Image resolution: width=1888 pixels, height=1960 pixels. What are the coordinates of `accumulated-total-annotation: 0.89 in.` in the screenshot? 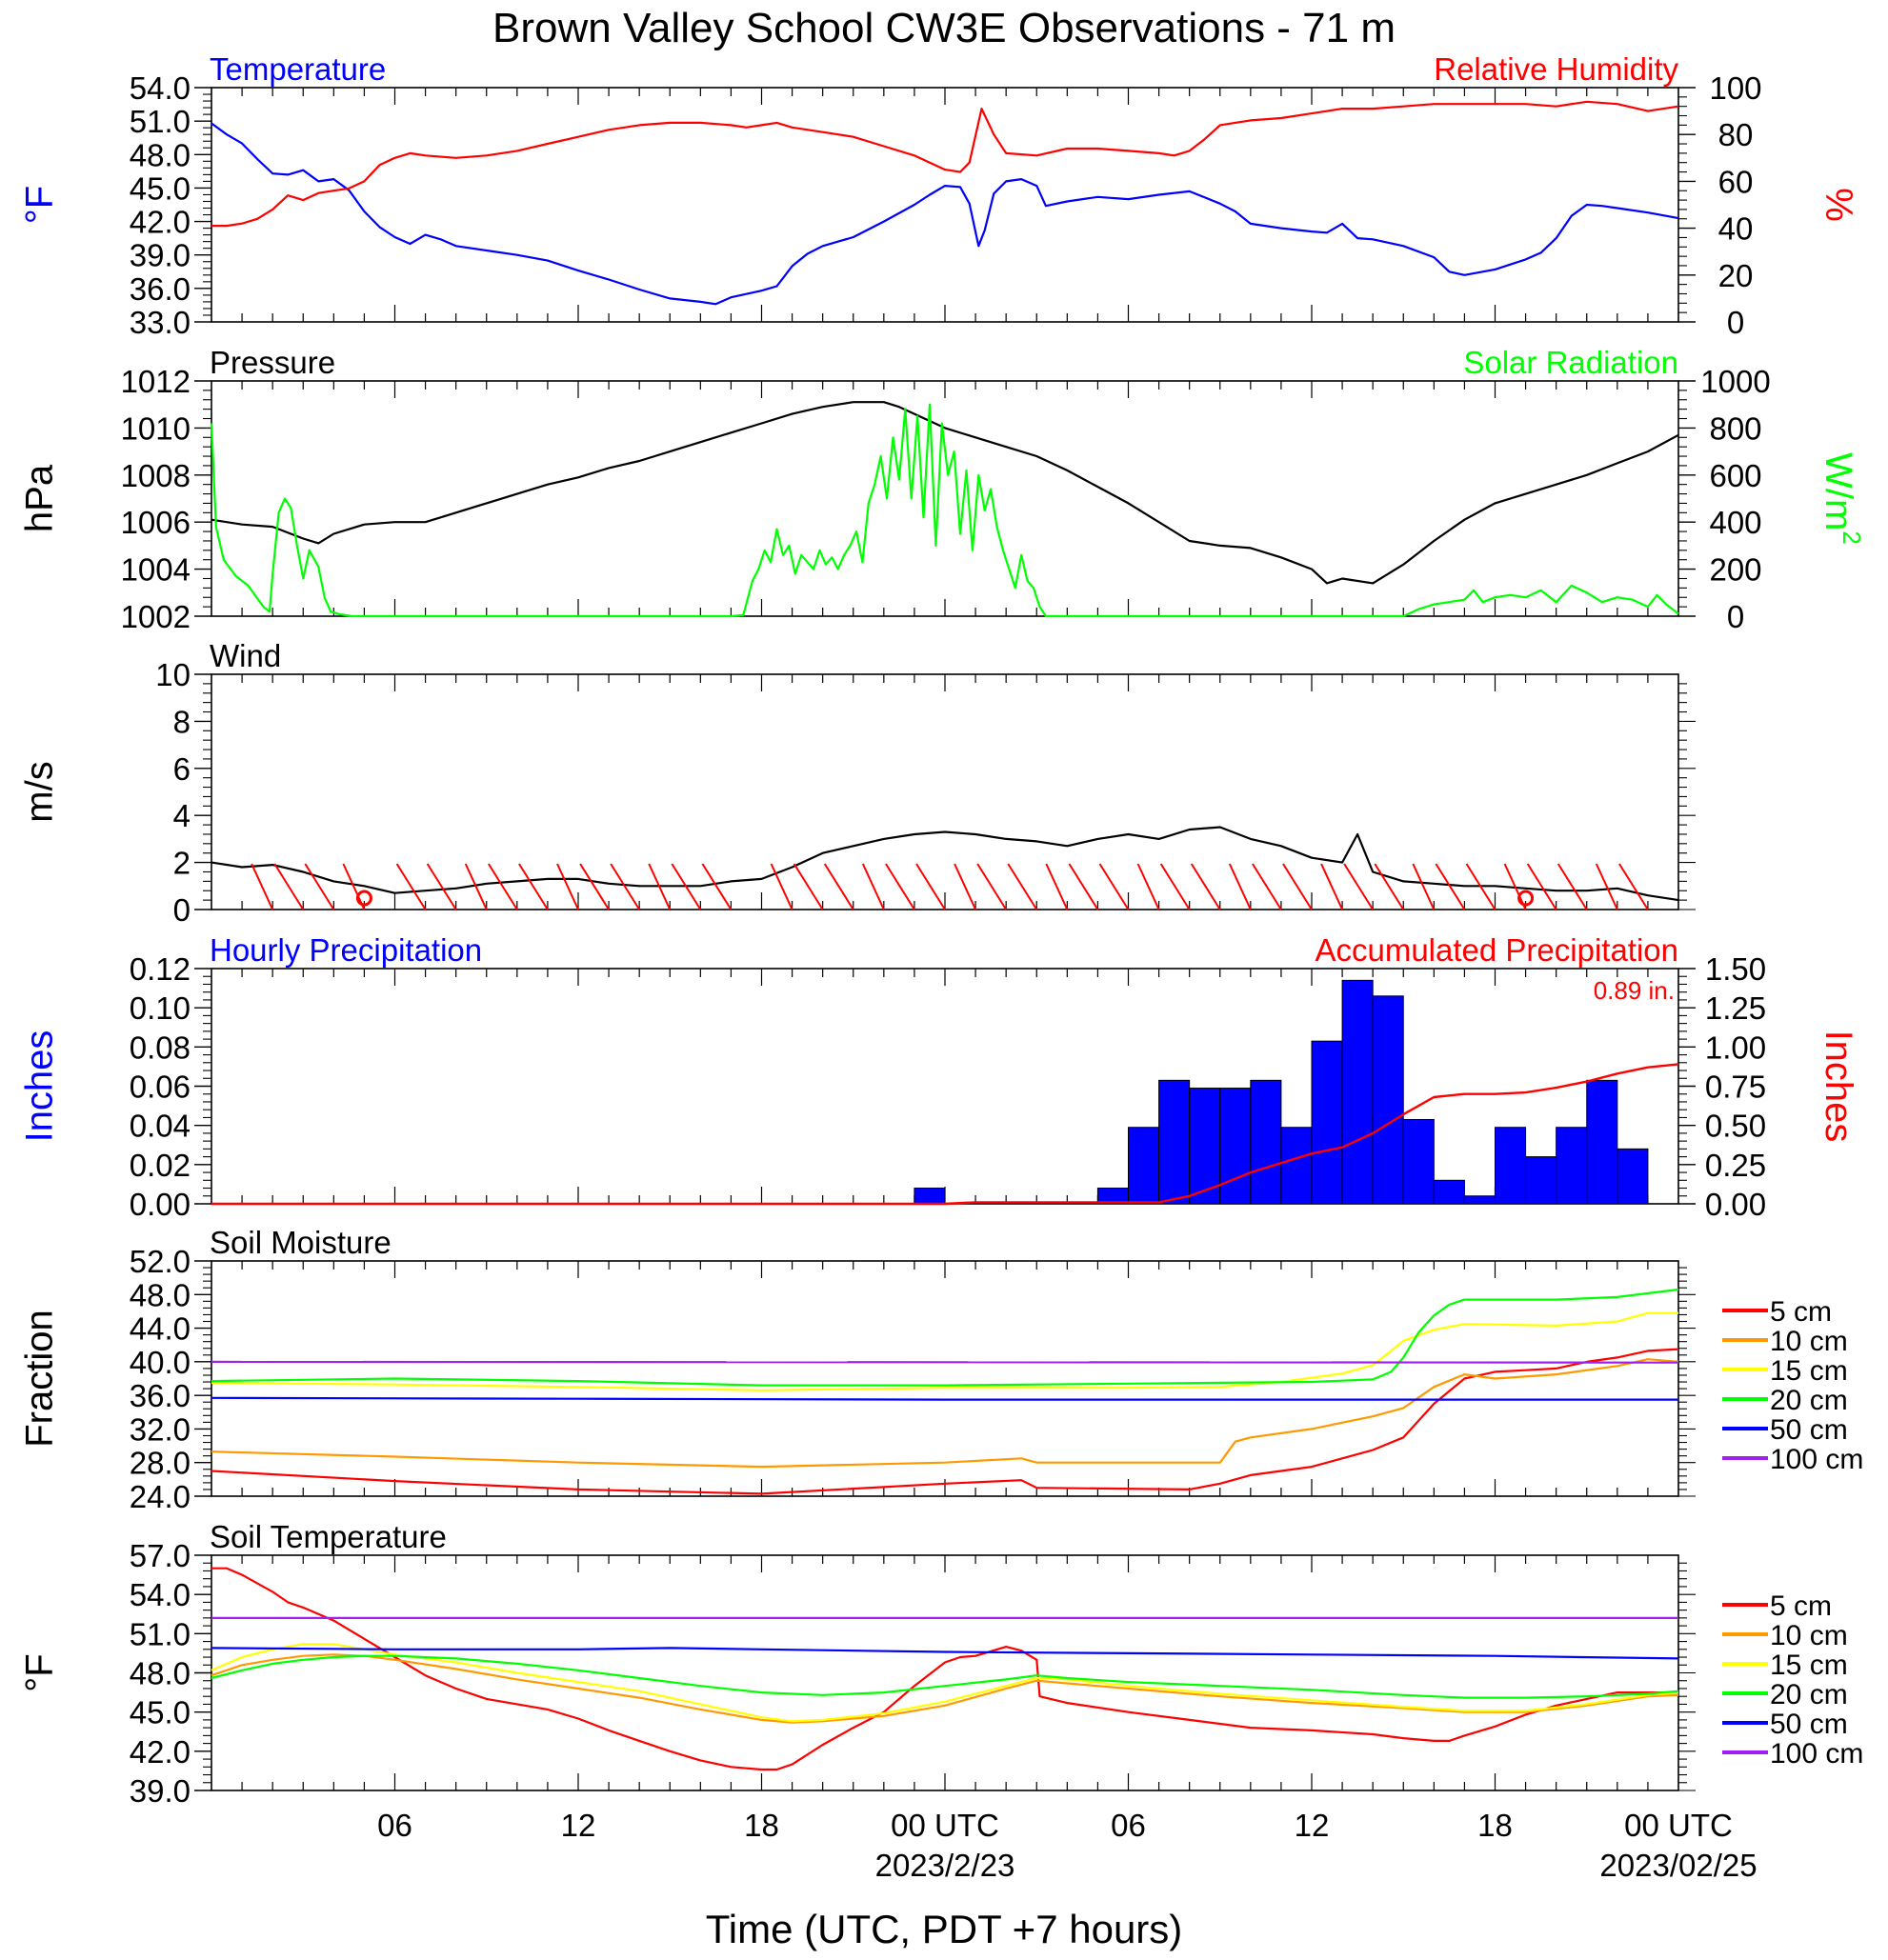 It's located at (1634, 990).